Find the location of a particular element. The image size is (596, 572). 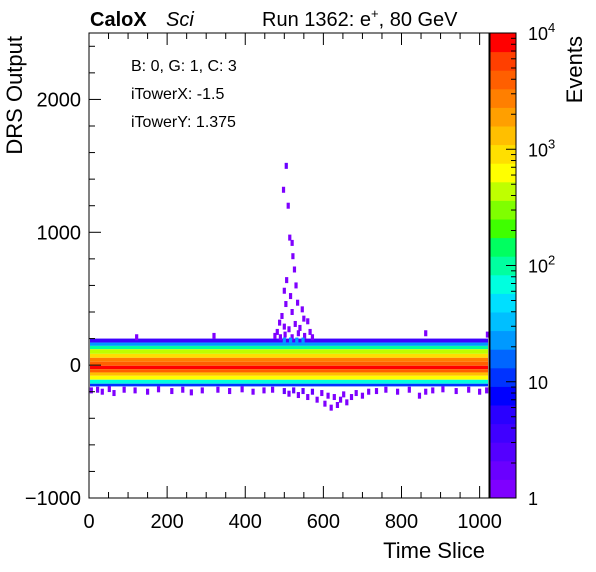

y-tick-label: 2000 is located at coordinates (59, 100).